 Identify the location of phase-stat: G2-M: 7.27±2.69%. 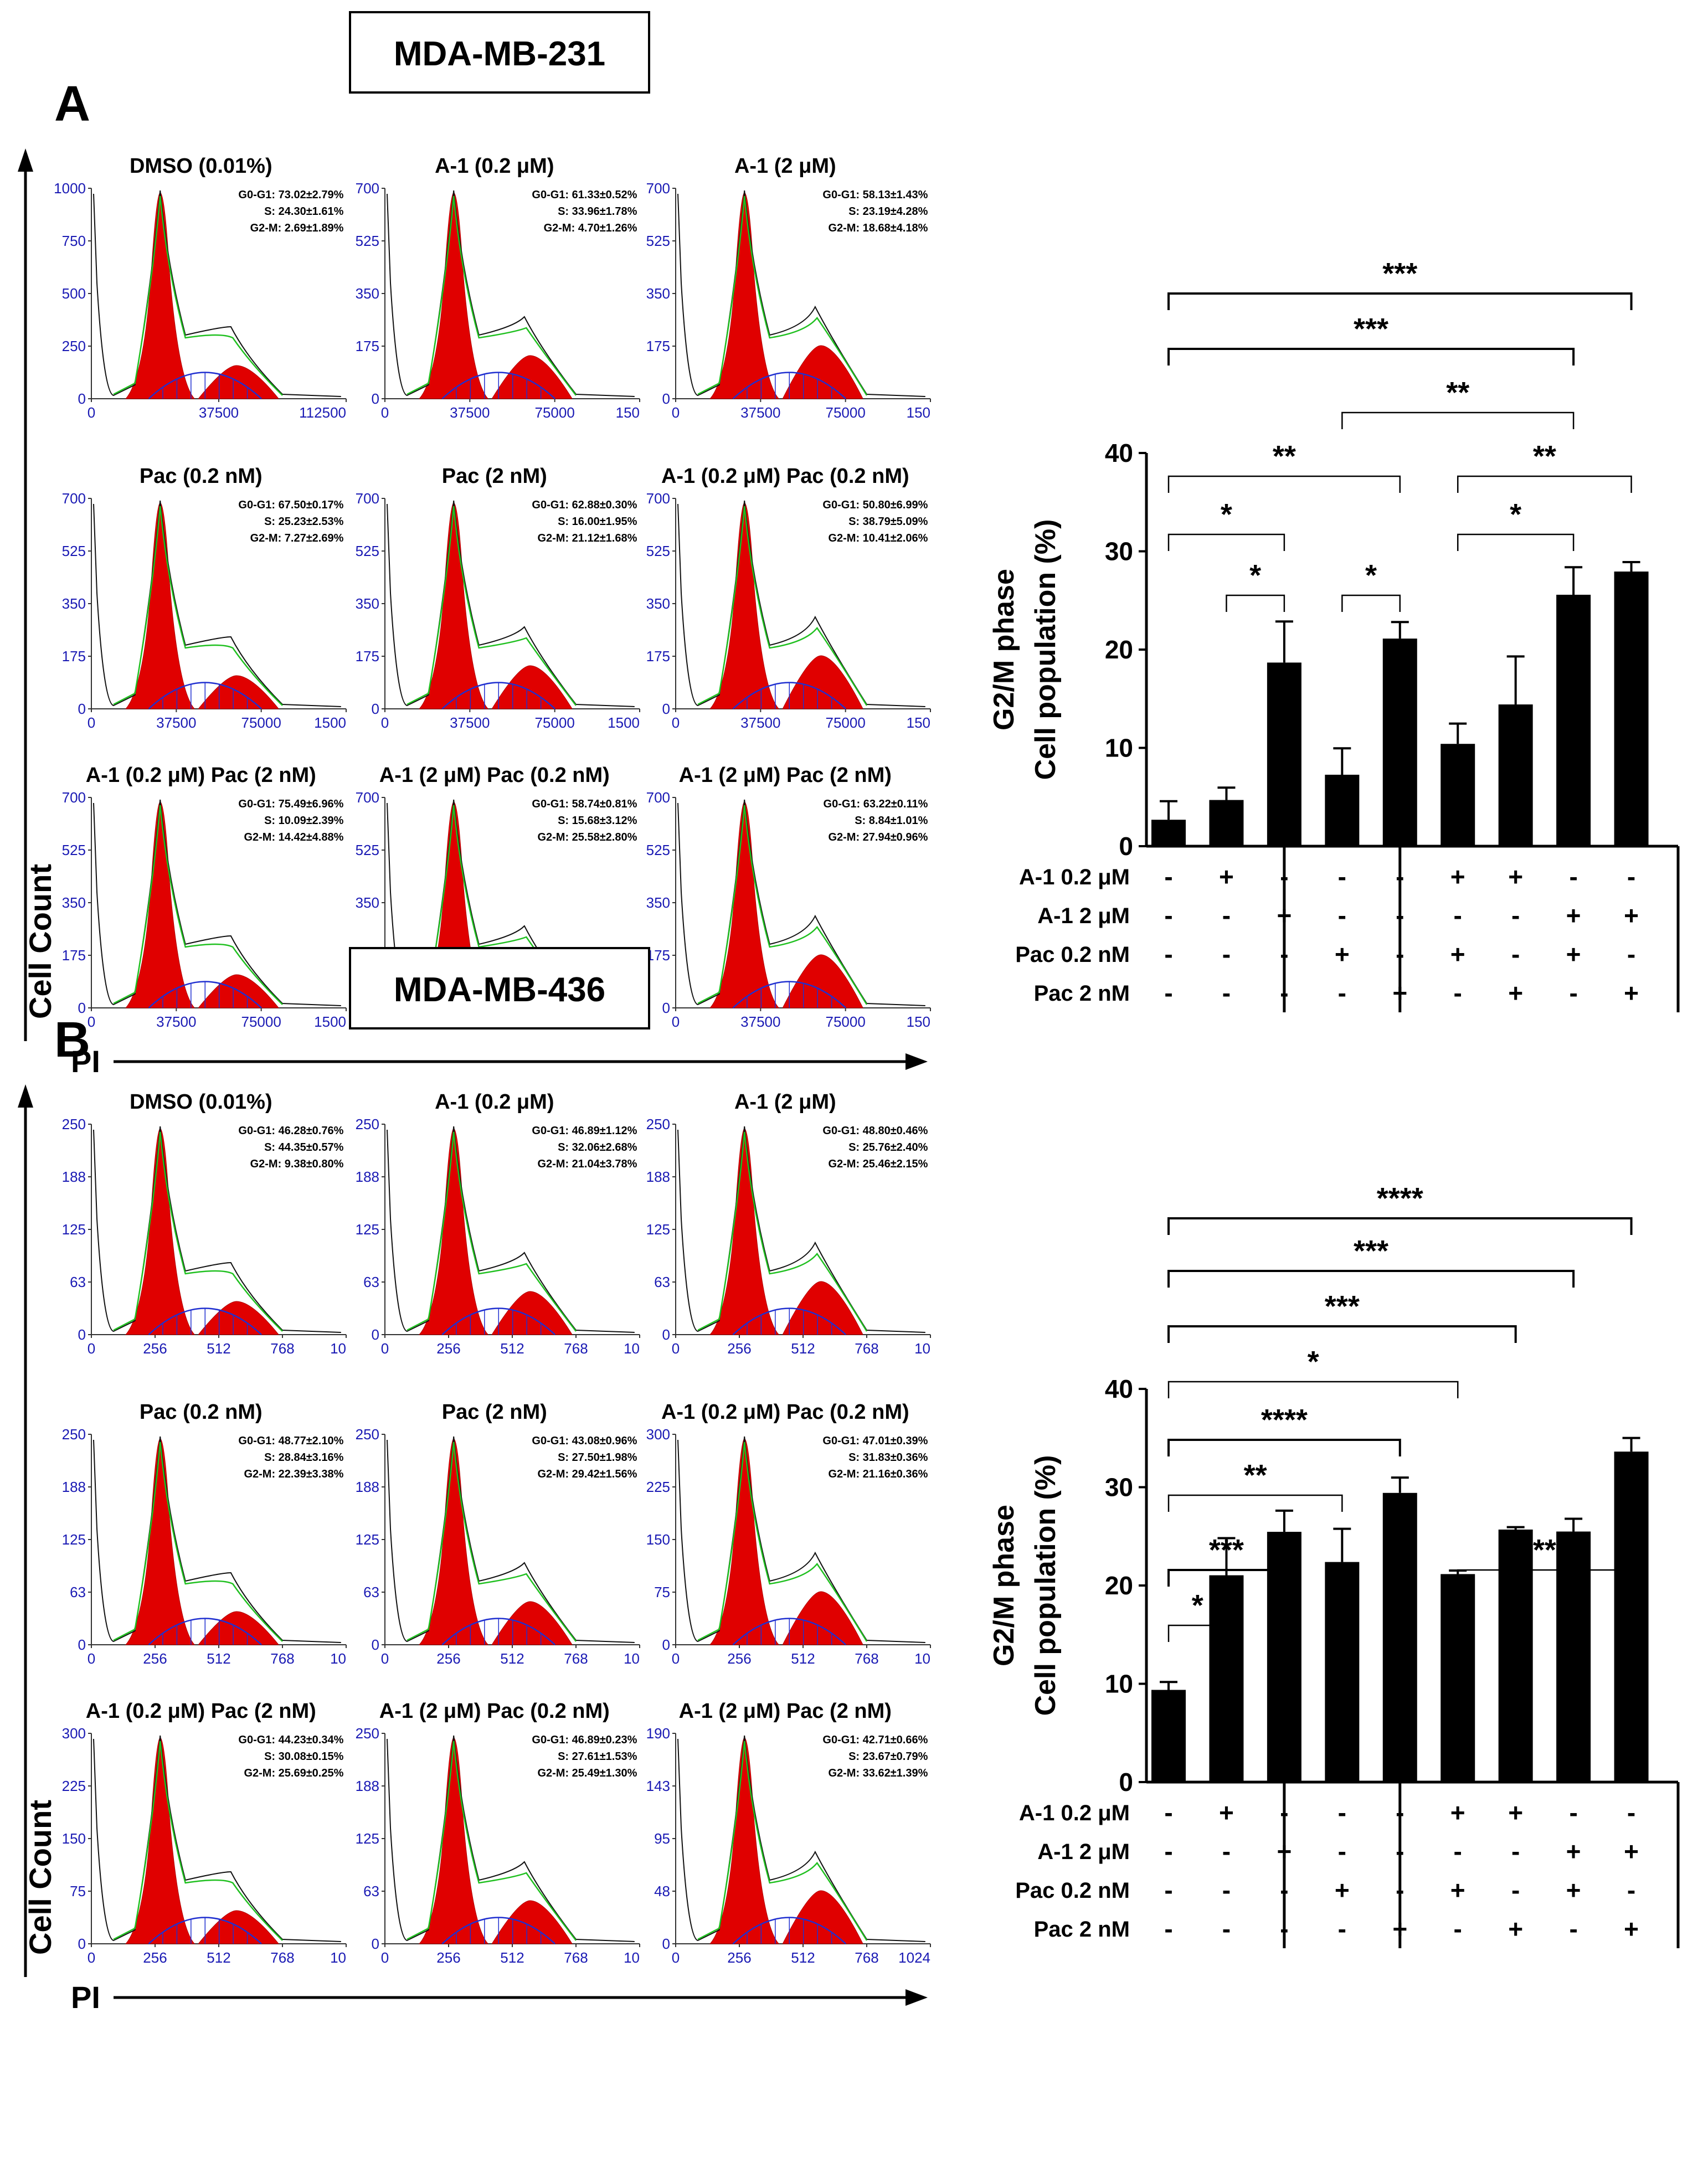
(297, 538).